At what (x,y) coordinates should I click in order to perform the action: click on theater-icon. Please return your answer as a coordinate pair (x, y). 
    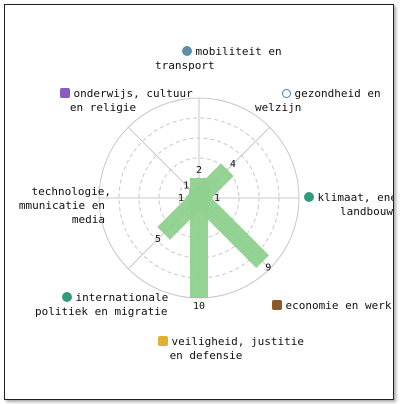
    Looking at the image, I should click on (64, 93).